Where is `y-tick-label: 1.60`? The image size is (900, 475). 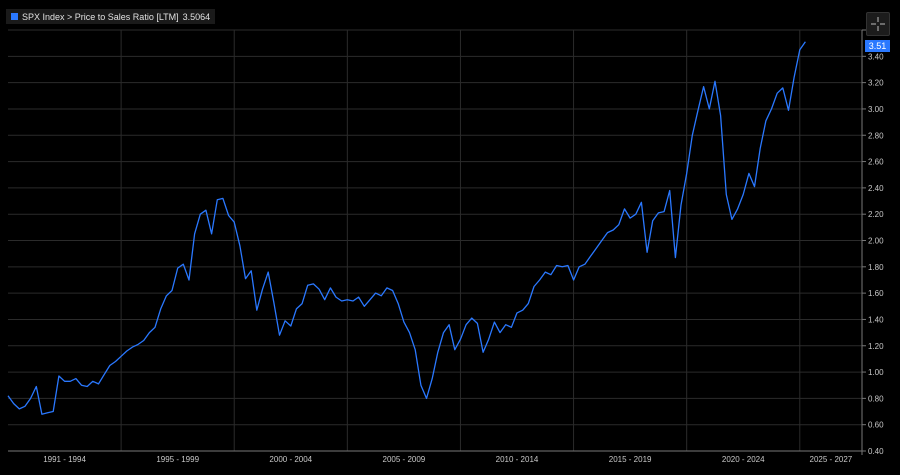
y-tick-label: 1.60 is located at coordinates (876, 293).